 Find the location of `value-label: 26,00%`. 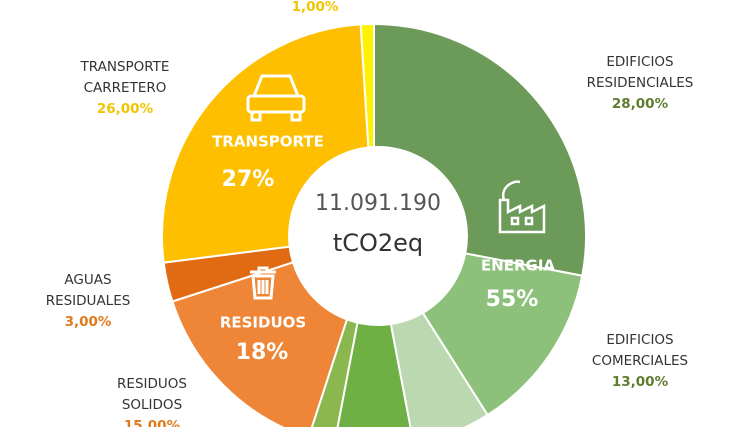

value-label: 26,00% is located at coordinates (125, 109).